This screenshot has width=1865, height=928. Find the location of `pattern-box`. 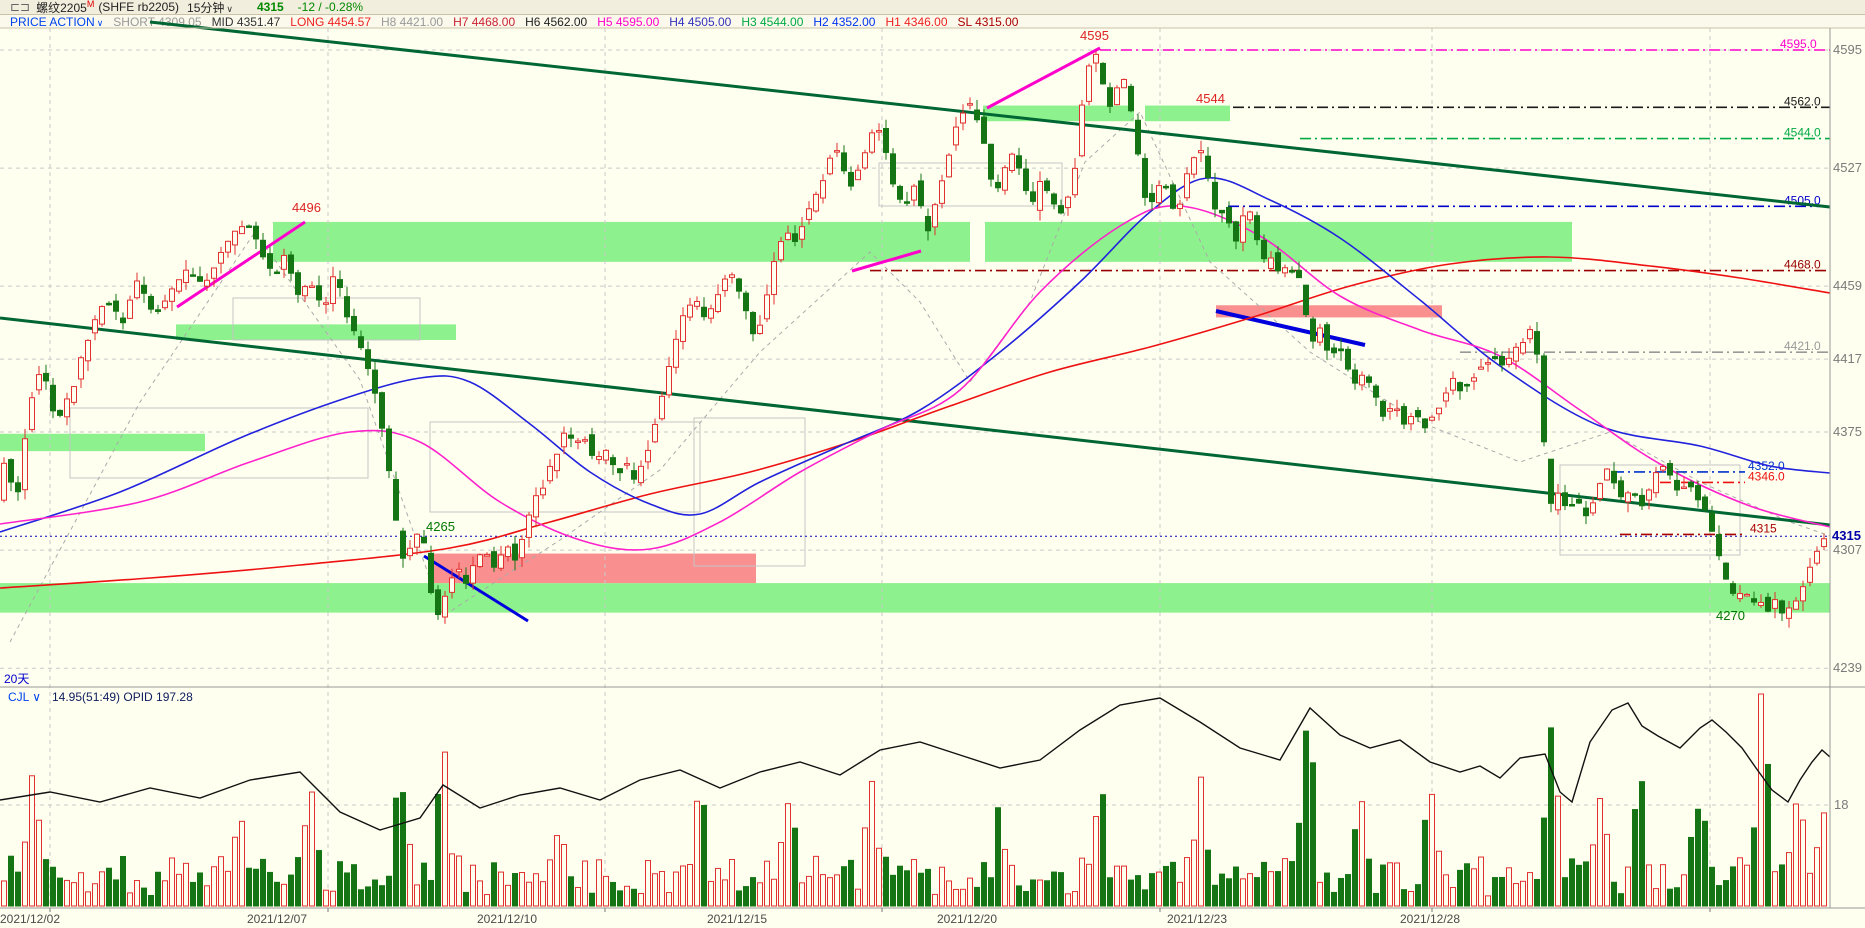

pattern-box is located at coordinates (970, 184).